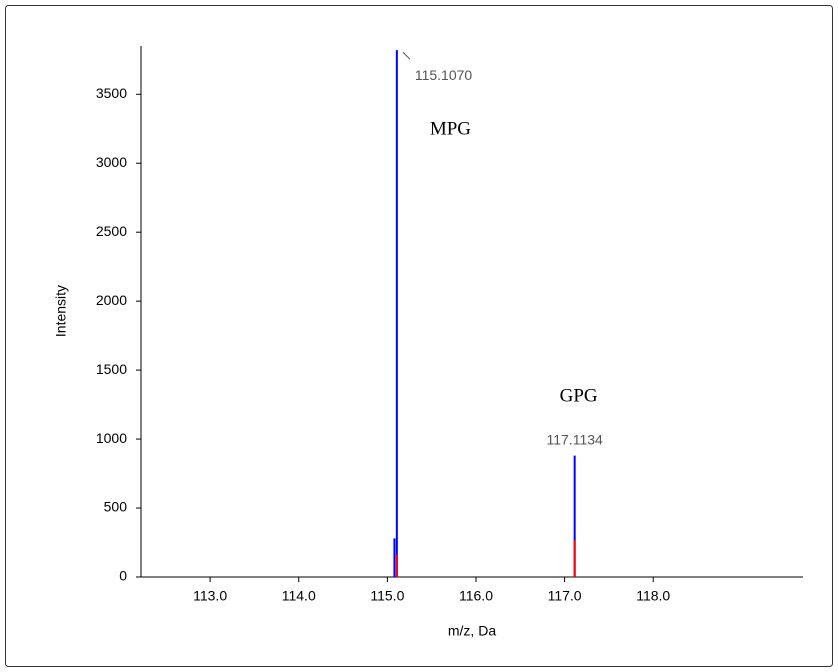 This screenshot has width=838, height=672. Describe the element at coordinates (299, 596) in the screenshot. I see `x-tick-label: 114.0` at that location.